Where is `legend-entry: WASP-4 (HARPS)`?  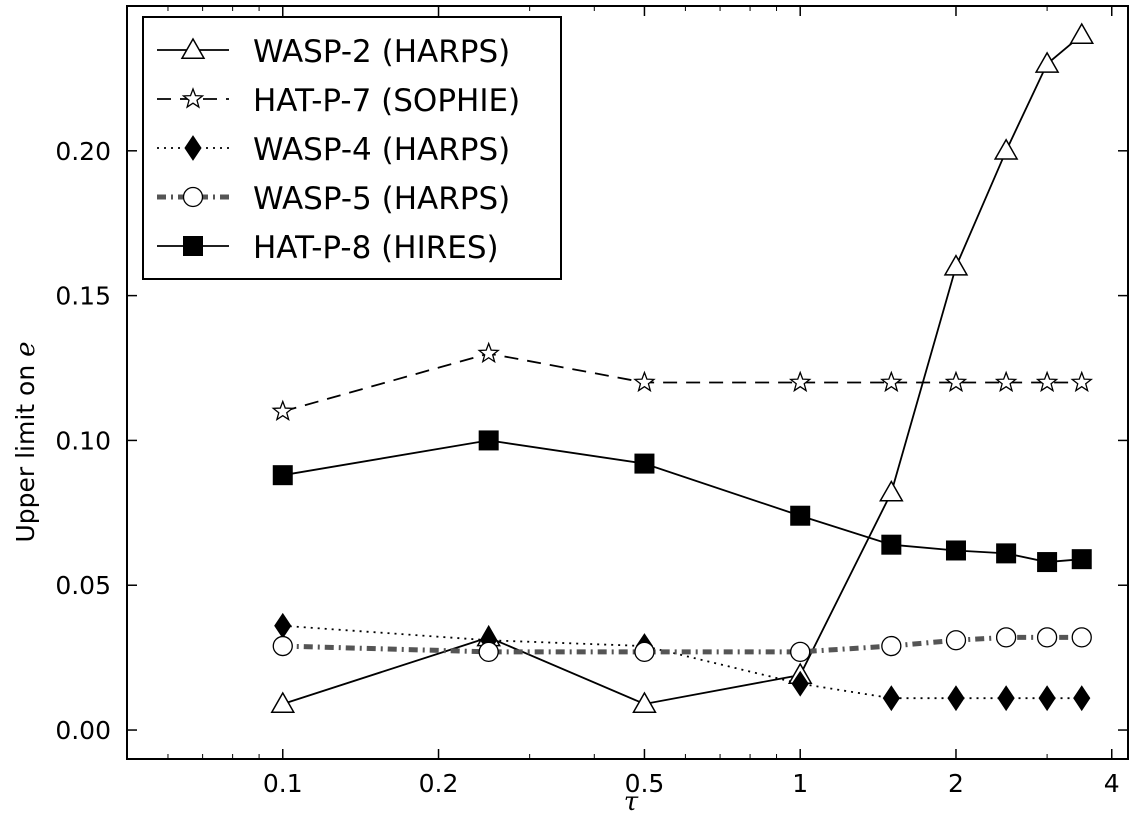 legend-entry: WASP-4 (HARPS) is located at coordinates (333, 150).